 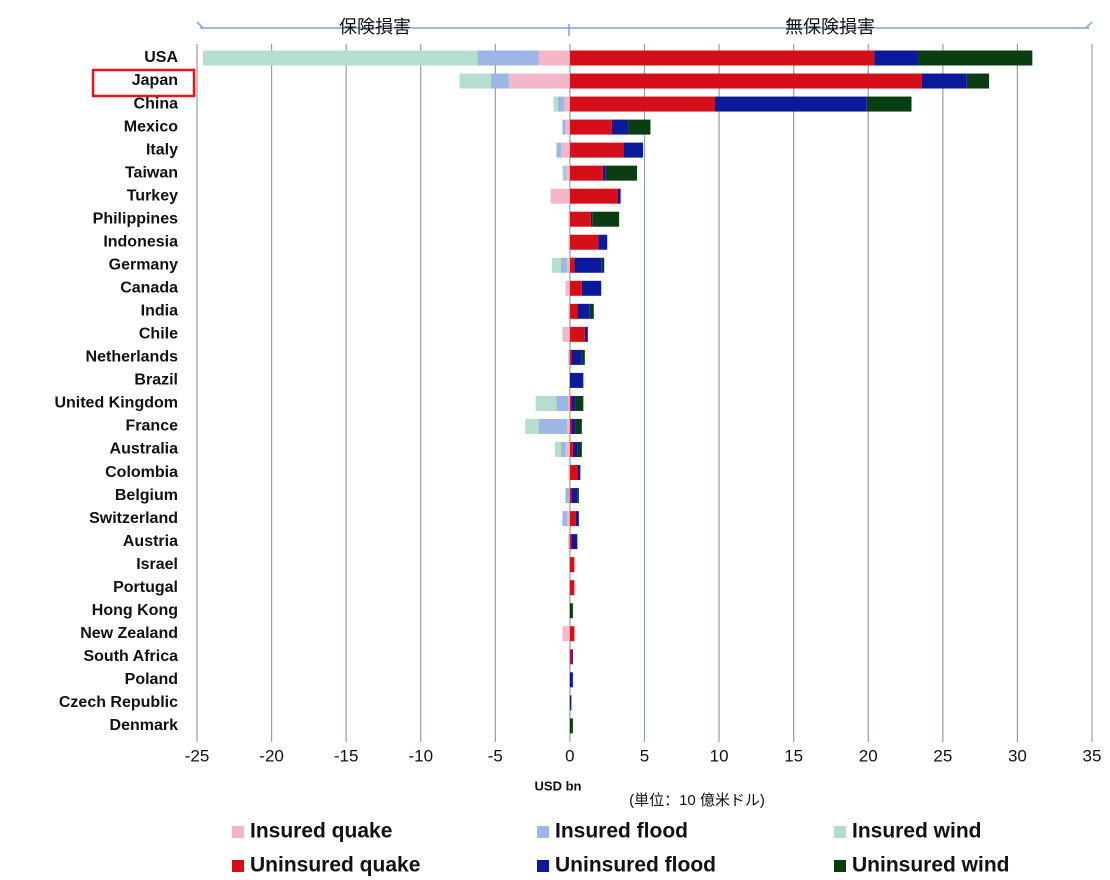 I want to click on x-tick-label: 35, so click(x=1092, y=755).